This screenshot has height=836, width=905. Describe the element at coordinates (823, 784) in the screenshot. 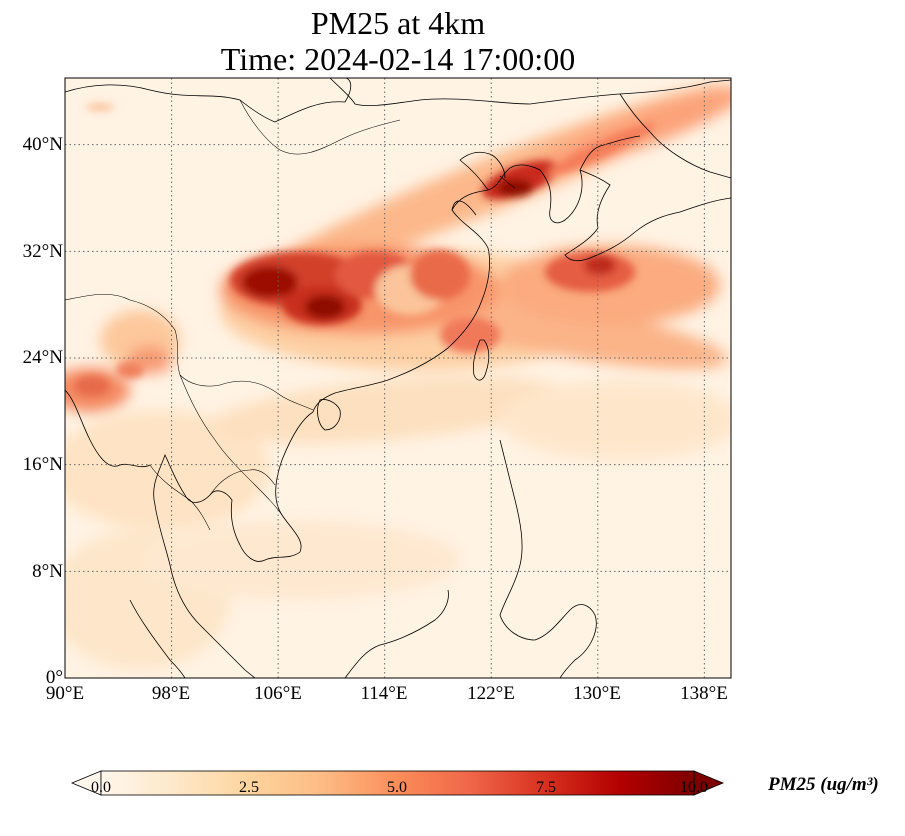

I see `colorbar-label: PM25 (ug/m³)` at that location.